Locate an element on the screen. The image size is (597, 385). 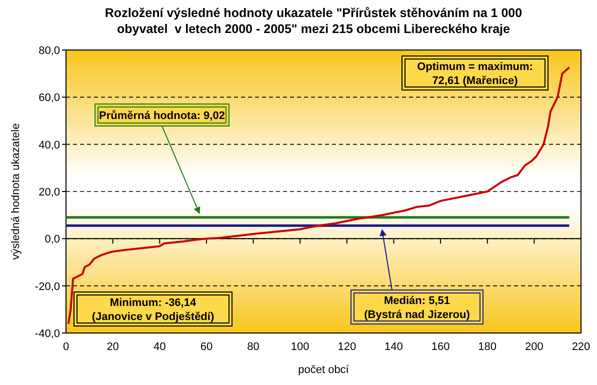
x-tick-label: 120 is located at coordinates (347, 347).